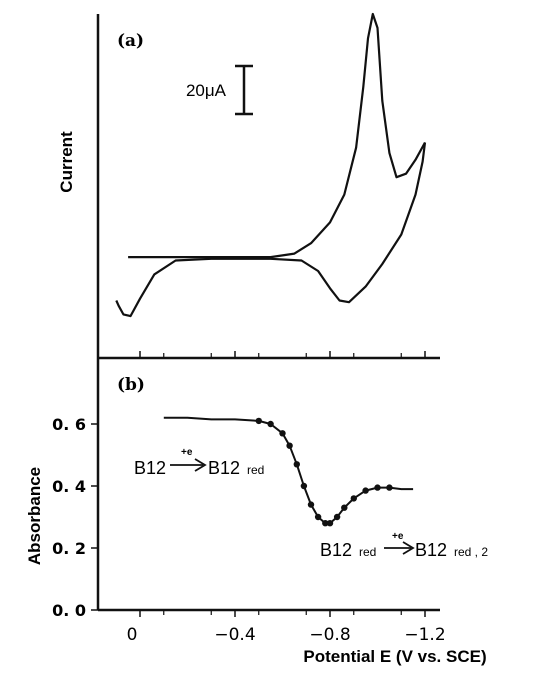 This screenshot has height=681, width=545. What do you see at coordinates (66, 162) in the screenshot?
I see `panel-a-y-label: Current` at bounding box center [66, 162].